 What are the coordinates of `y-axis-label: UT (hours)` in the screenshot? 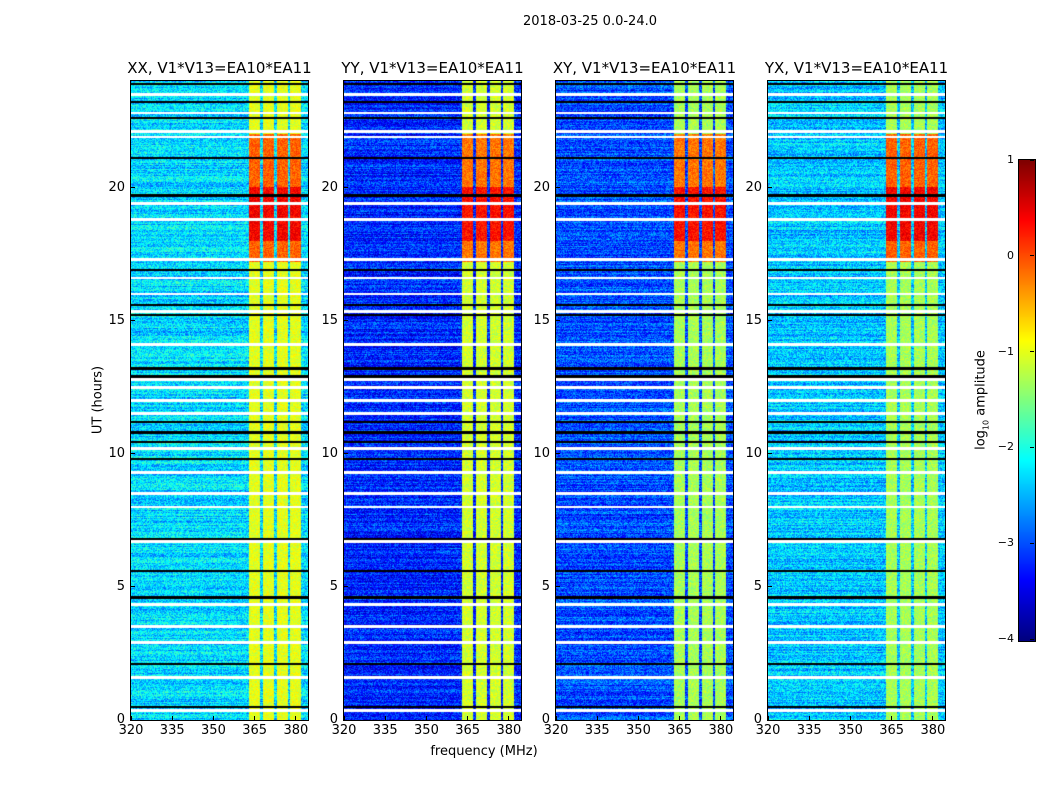 It's located at (98, 400).